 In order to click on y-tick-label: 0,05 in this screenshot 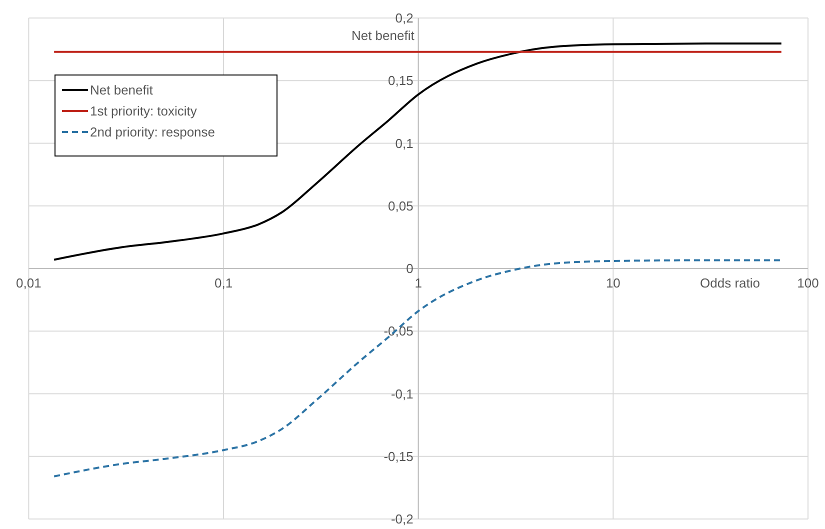, I will do `click(401, 206)`.